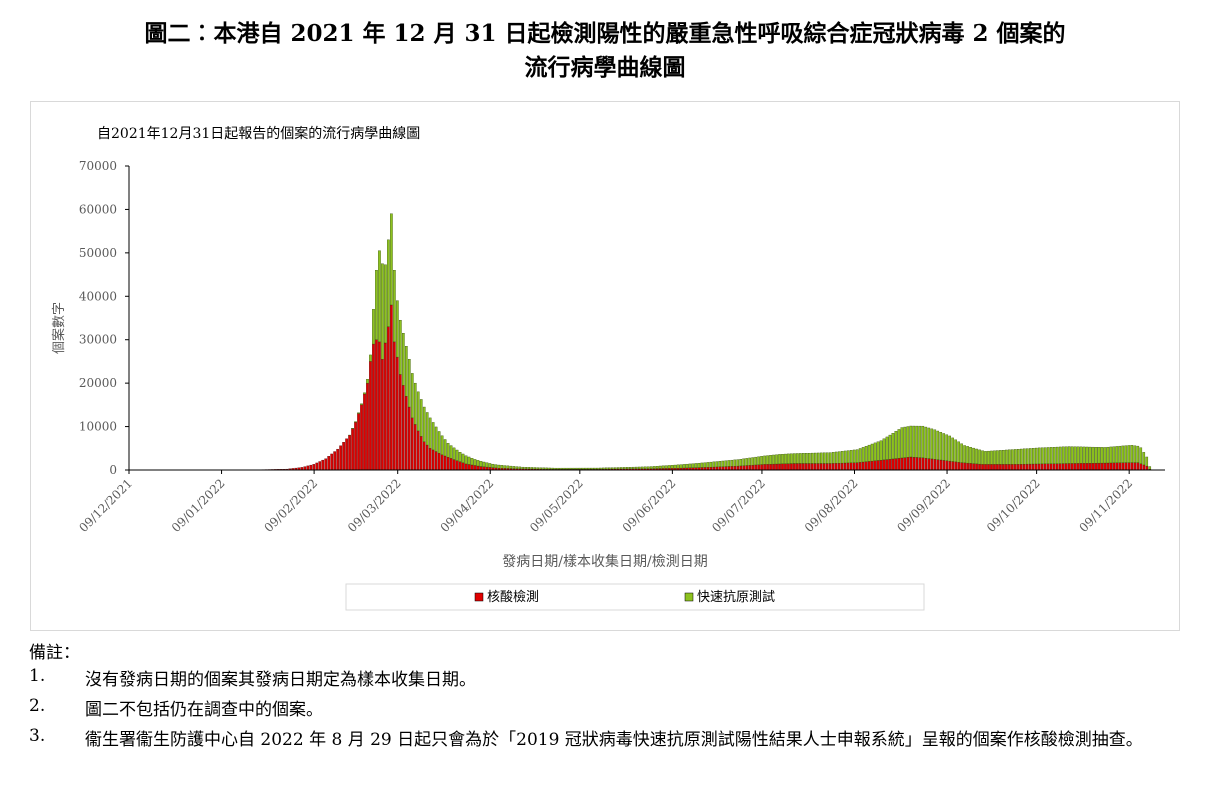 This screenshot has height=794, width=1210. I want to click on x-tick-label: 09/09/2022, so click(923, 505).